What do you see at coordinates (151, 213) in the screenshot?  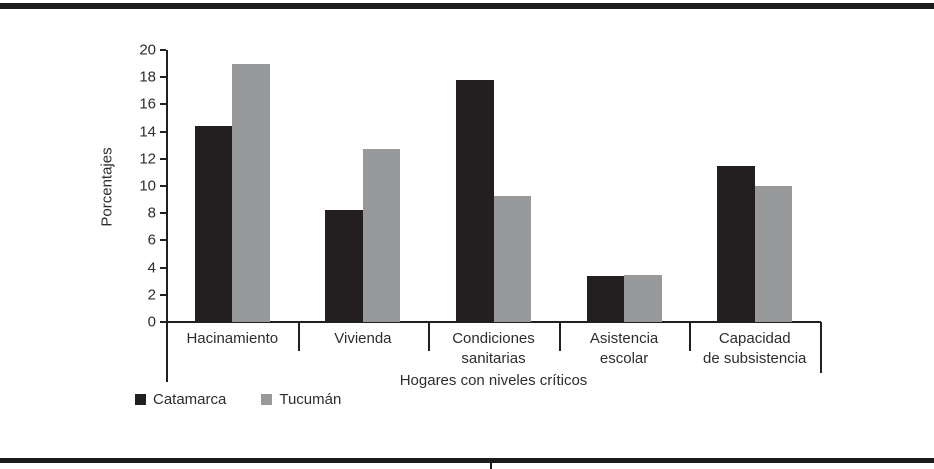 I see `y-tick-label: 8` at bounding box center [151, 213].